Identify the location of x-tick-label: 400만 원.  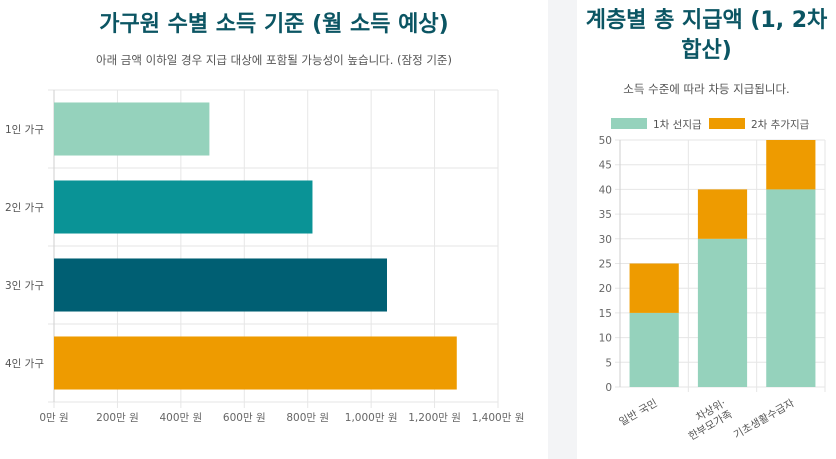
(181, 418).